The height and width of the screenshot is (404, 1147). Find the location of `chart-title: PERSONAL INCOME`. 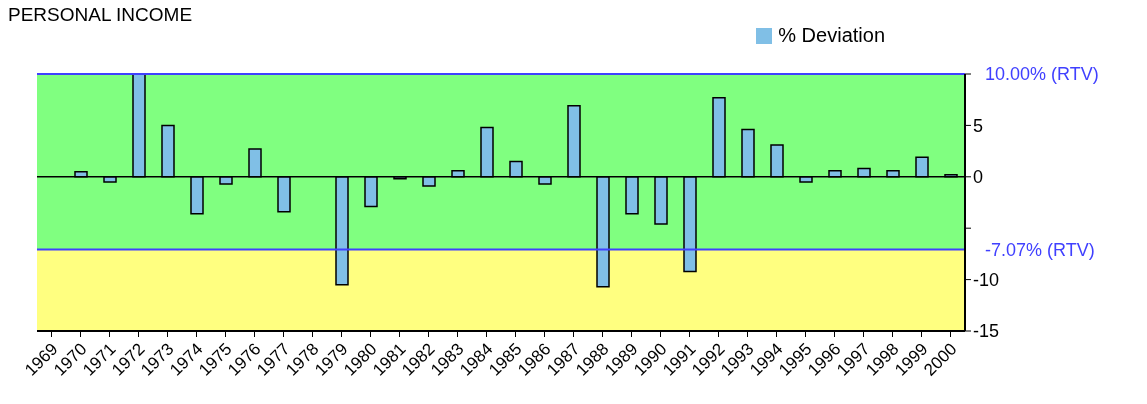

chart-title: PERSONAL INCOME is located at coordinates (100, 15).